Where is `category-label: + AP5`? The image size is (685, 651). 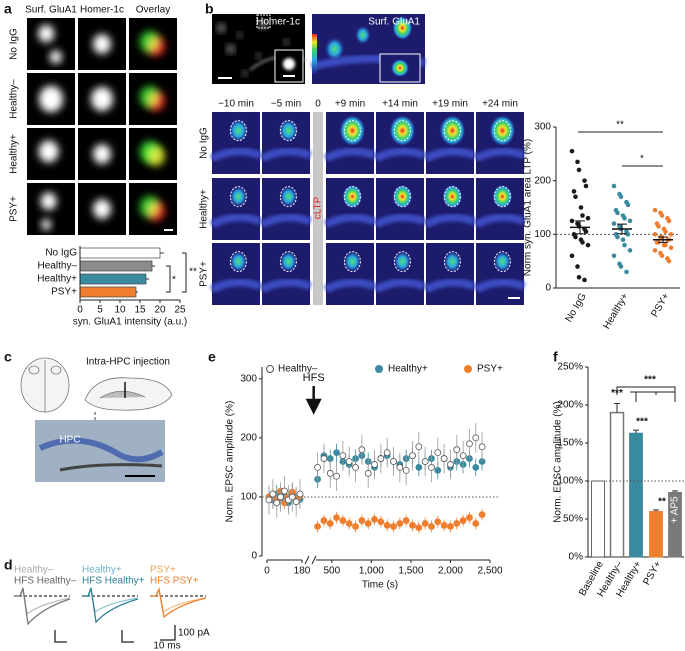 category-label: + AP5 is located at coordinates (675, 509).